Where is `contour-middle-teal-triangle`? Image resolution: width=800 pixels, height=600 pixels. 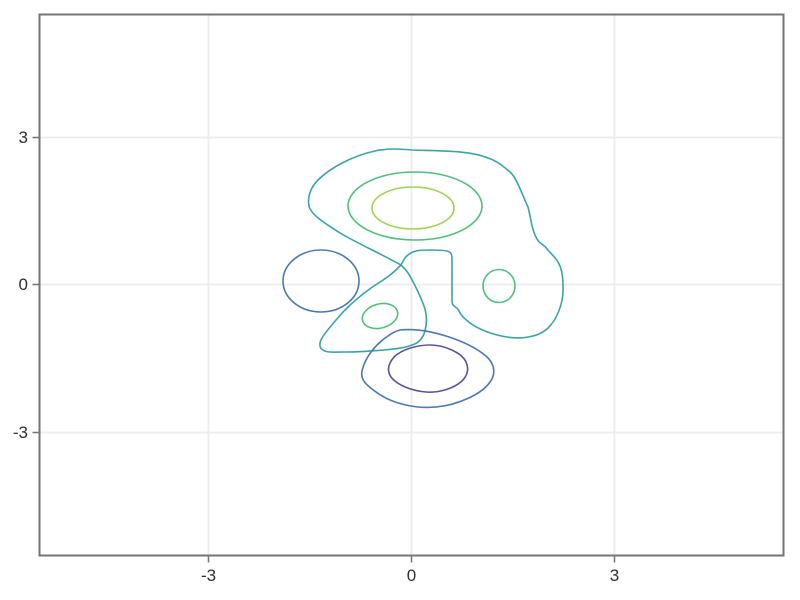 contour-middle-teal-triangle is located at coordinates (373, 308).